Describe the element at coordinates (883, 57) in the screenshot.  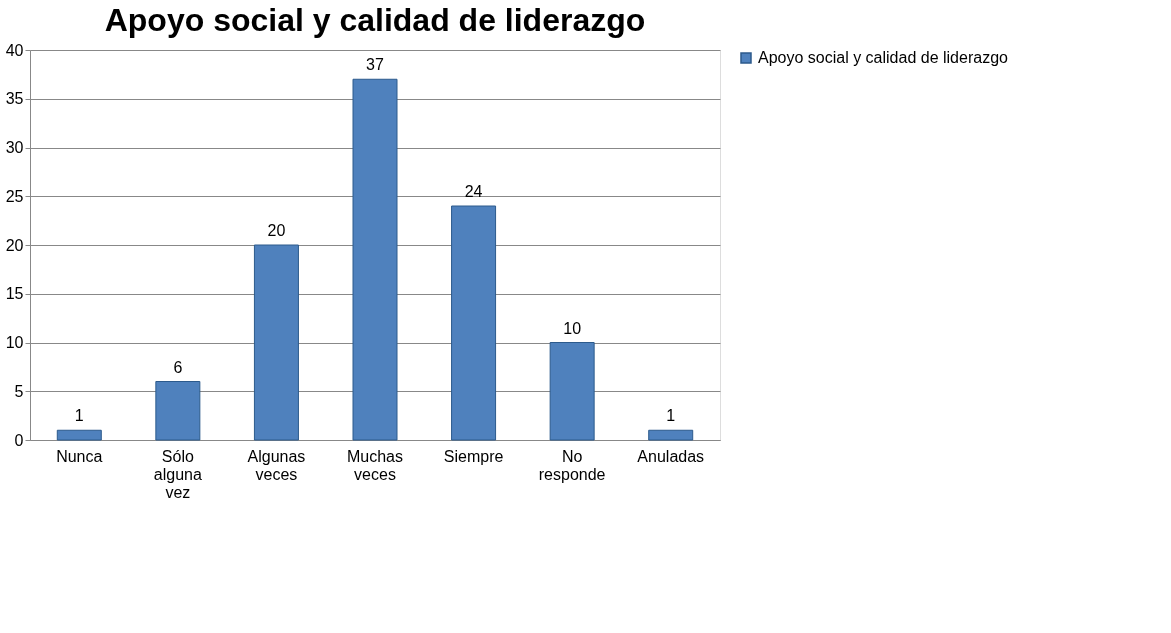
I see `legend-label: Apoyo social y calidad de liderazgo` at that location.